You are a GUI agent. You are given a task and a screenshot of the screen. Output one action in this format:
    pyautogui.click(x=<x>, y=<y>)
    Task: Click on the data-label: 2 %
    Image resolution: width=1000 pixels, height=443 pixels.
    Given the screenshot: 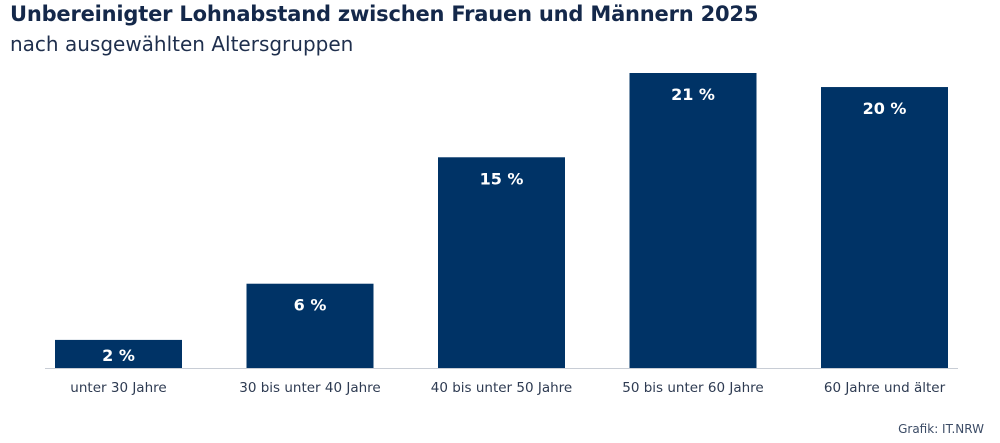 What is the action you would take?
    pyautogui.click(x=118, y=355)
    